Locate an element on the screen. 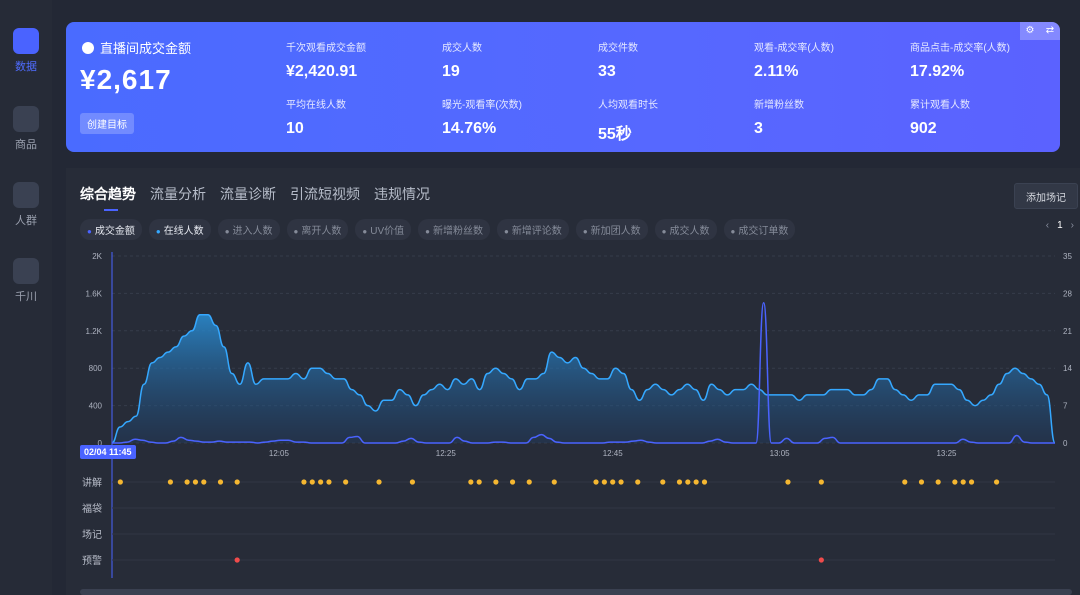 This screenshot has height=595, width=1080. chip-new-group: 新加团人数 is located at coordinates (611, 229).